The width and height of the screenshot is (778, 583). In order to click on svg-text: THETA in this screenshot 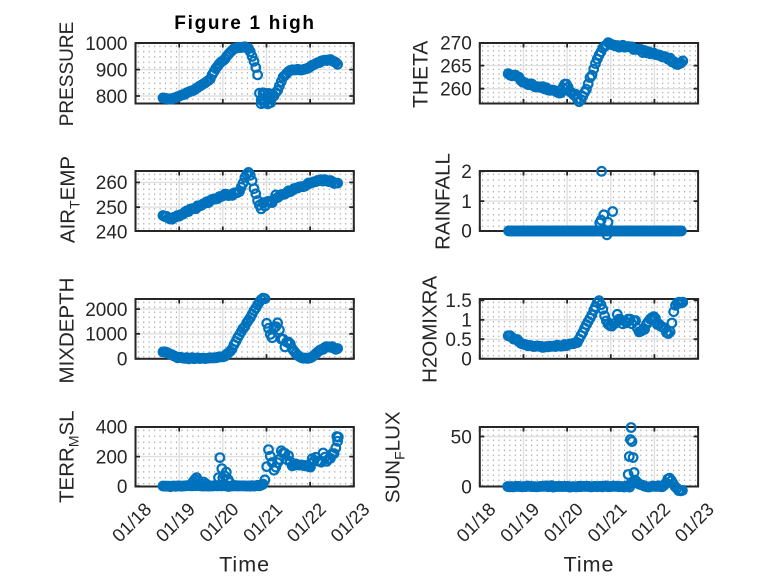, I will do `click(421, 74)`.